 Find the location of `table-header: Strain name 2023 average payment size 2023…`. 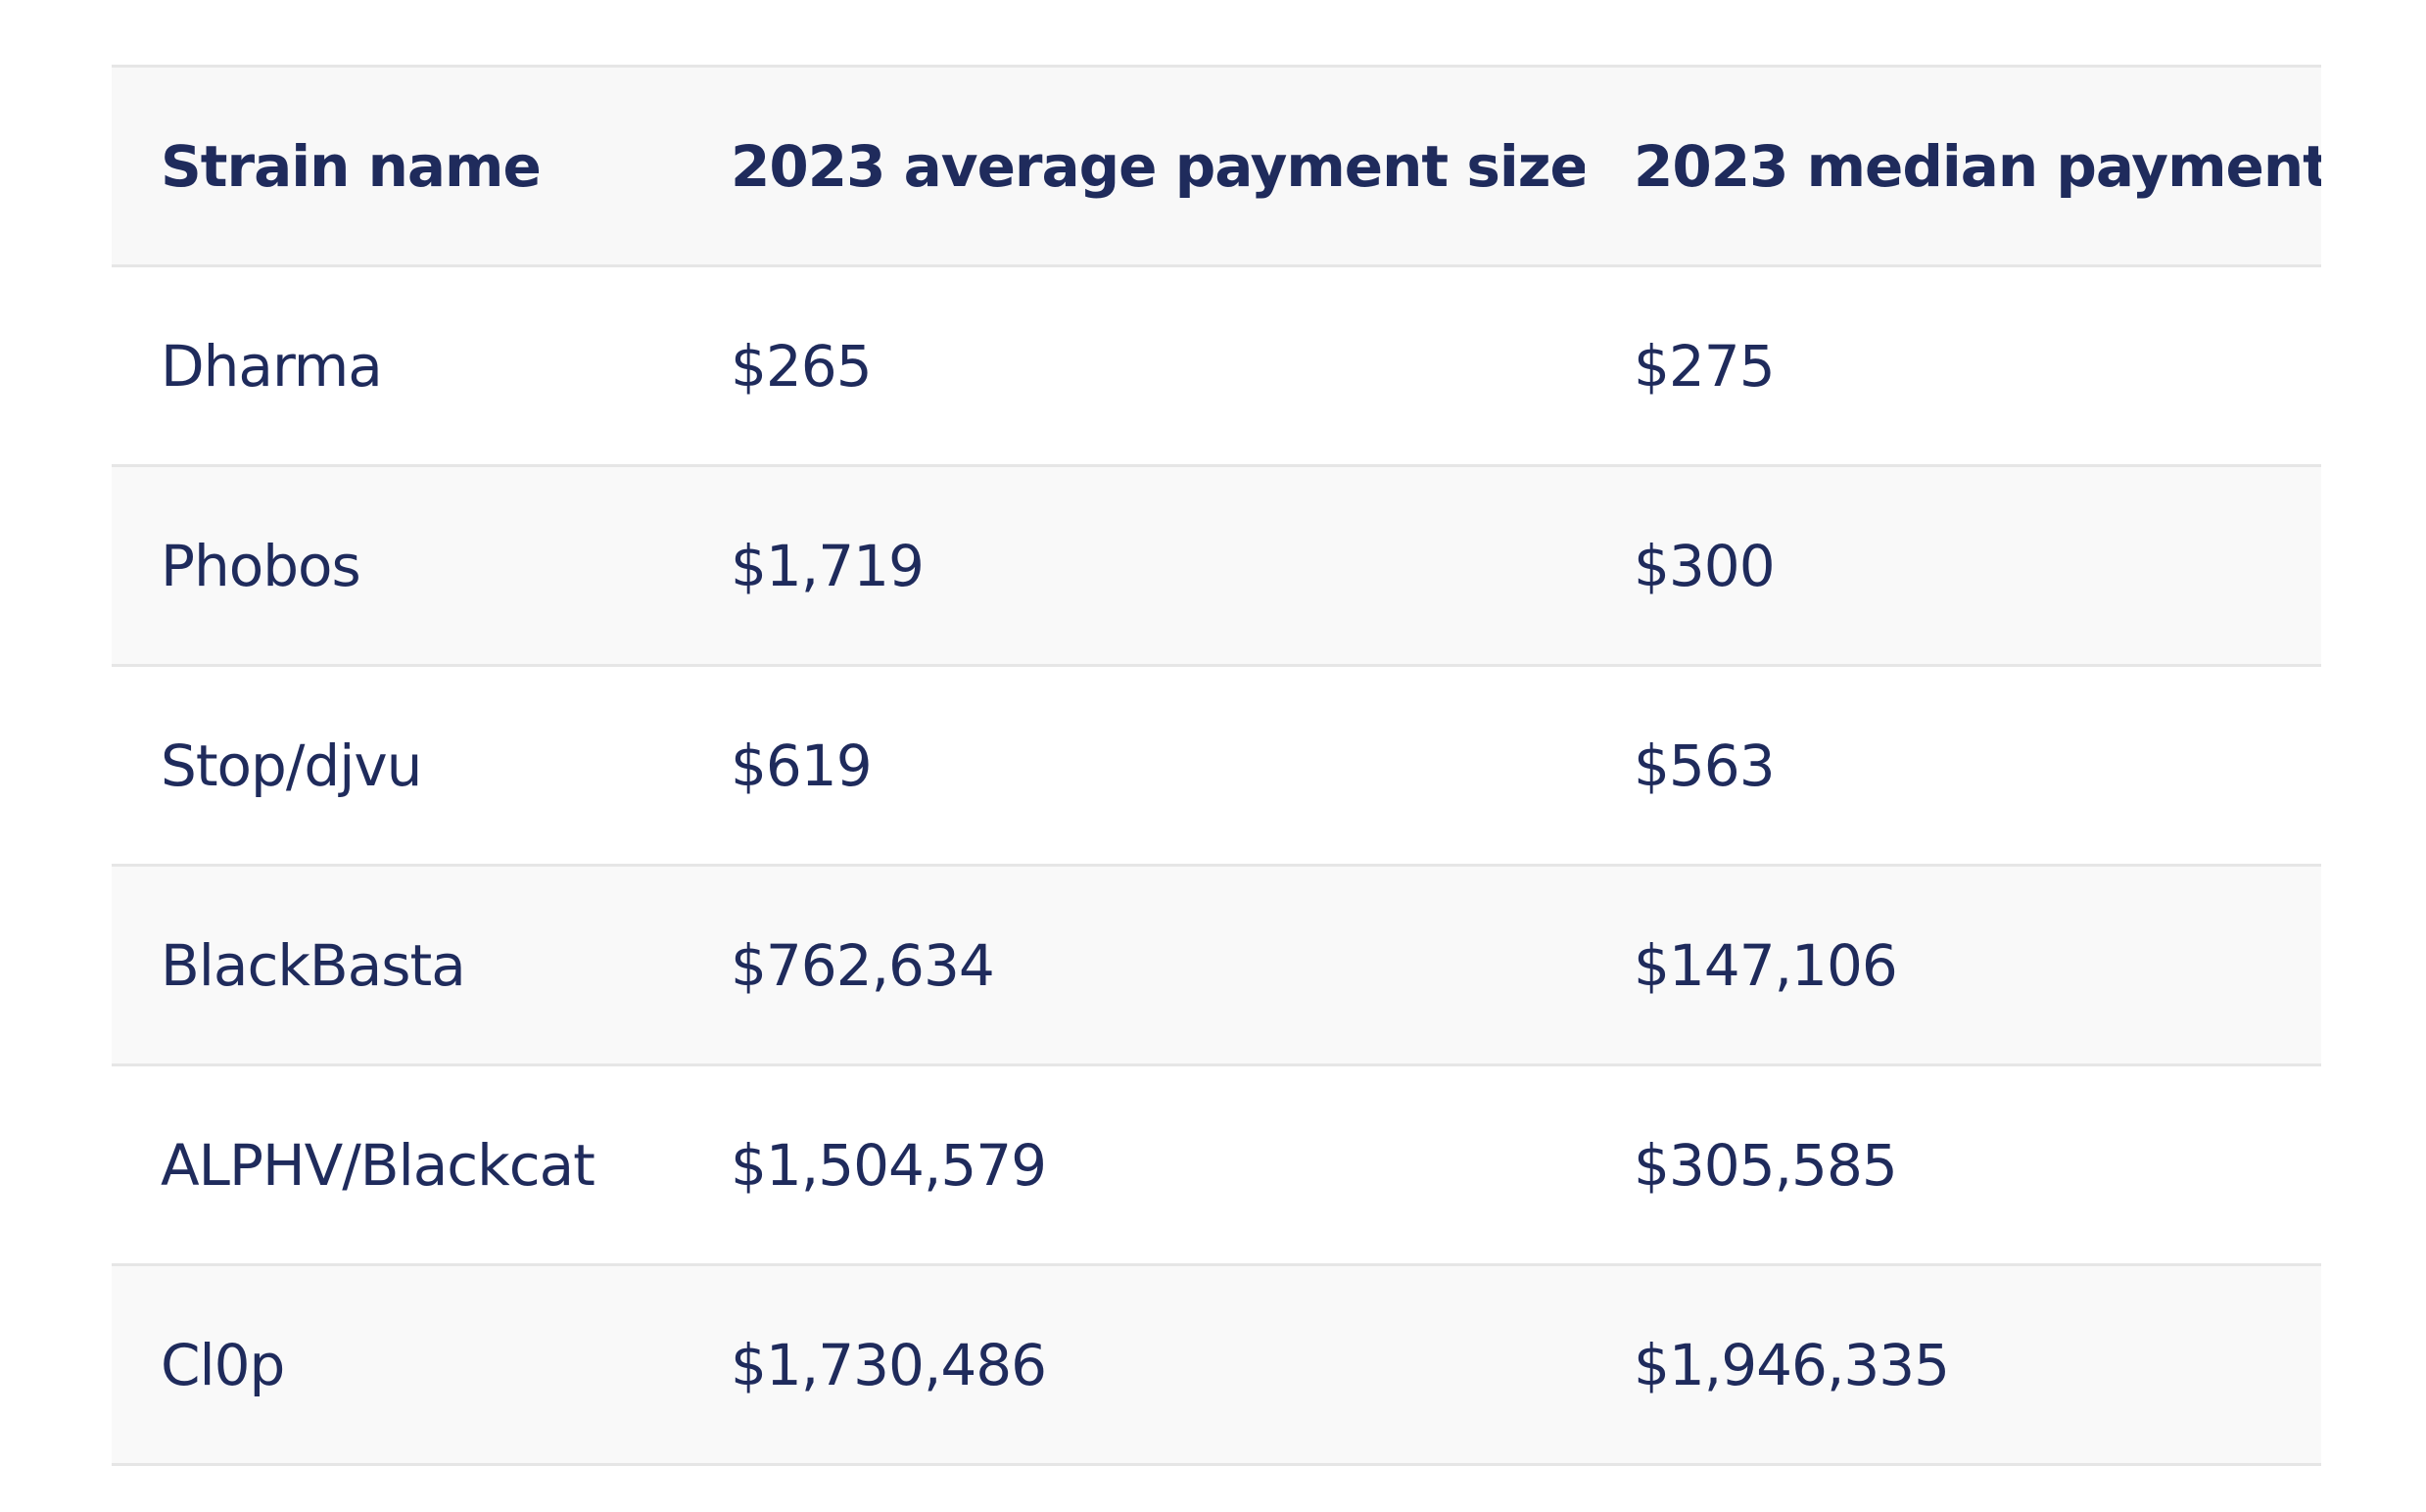

table-header: Strain name 2023 average payment size 2023… is located at coordinates (1216, 166).